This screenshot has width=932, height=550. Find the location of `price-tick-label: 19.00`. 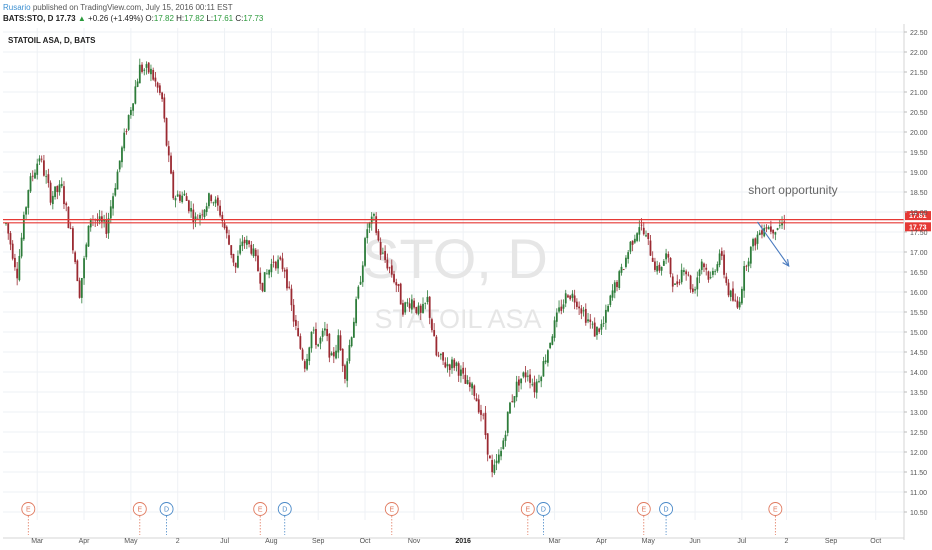

price-tick-label: 19.00 is located at coordinates (919, 173).